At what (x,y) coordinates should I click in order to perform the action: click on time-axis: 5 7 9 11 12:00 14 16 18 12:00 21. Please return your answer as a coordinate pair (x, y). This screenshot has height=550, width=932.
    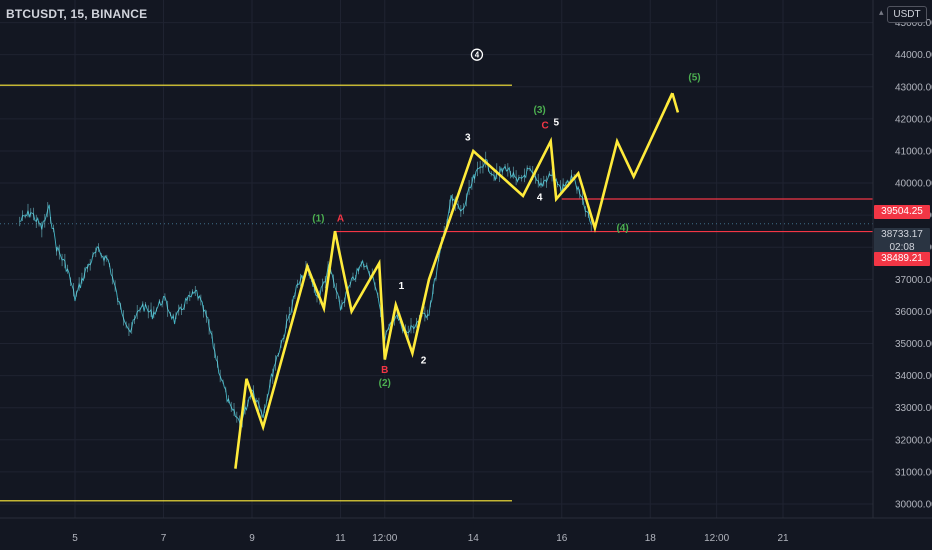
    Looking at the image, I should click on (466, 530).